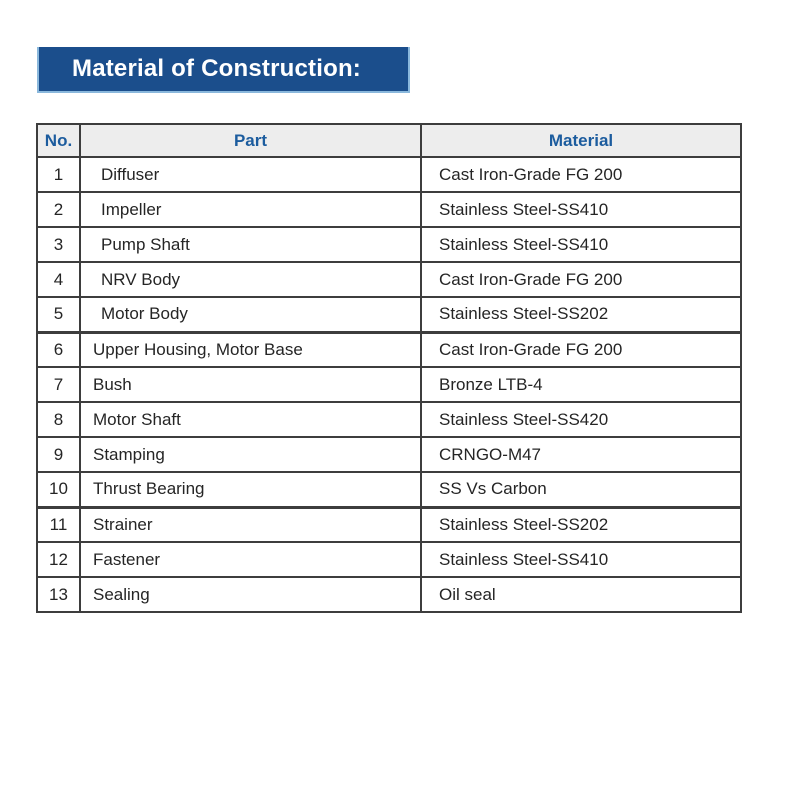 This screenshot has height=800, width=800. Describe the element at coordinates (58, 244) in the screenshot. I see `table-cell-no: 3` at that location.